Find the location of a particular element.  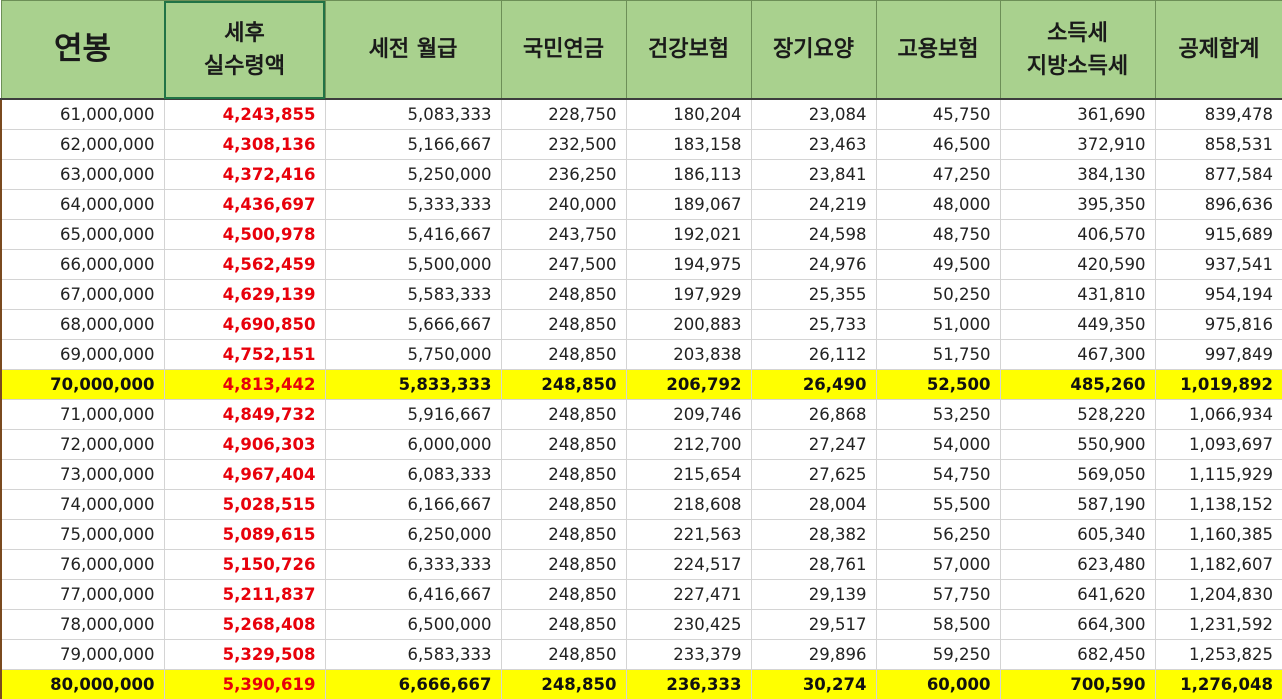

employment-insurance-cell: 54,750 is located at coordinates (938, 474).